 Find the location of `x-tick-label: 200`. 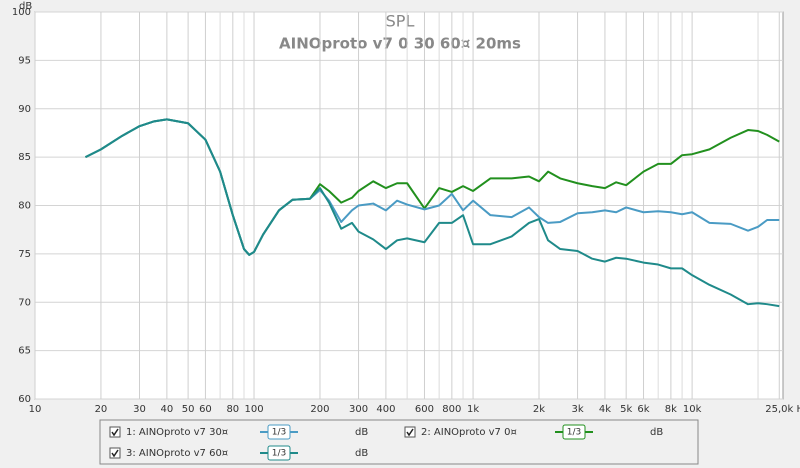

x-tick-label: 200 is located at coordinates (319, 409).